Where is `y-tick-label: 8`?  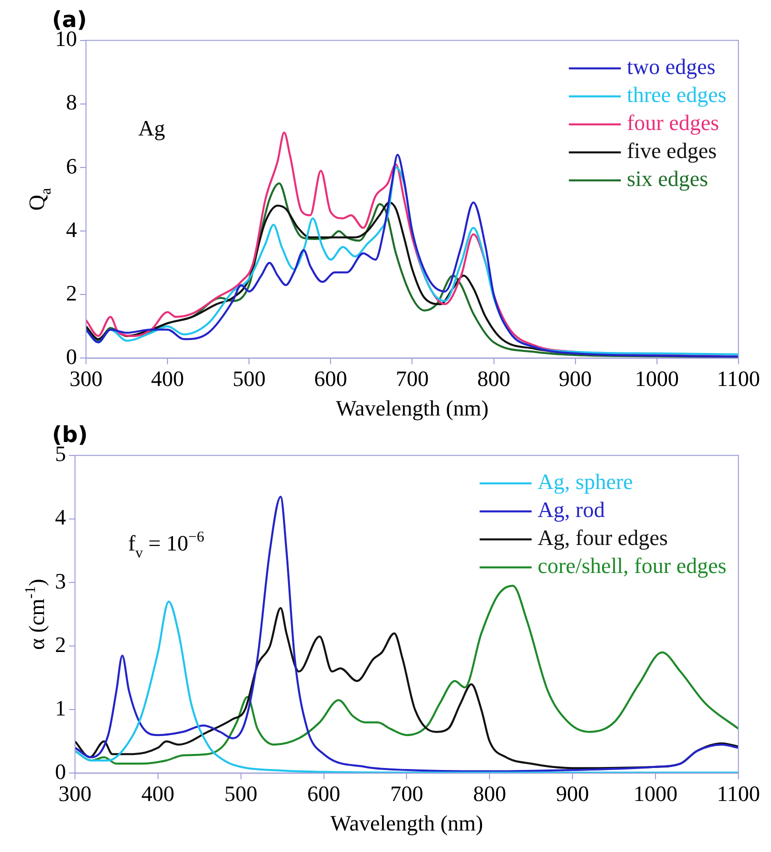
y-tick-label: 8 is located at coordinates (71, 102).